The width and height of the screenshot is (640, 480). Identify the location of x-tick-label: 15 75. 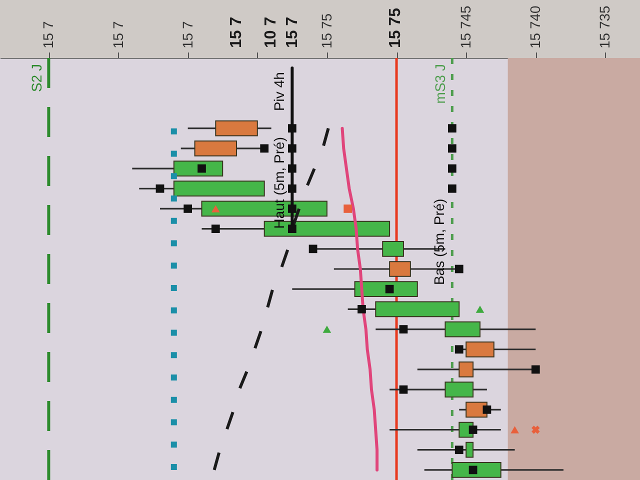
(326, 30).